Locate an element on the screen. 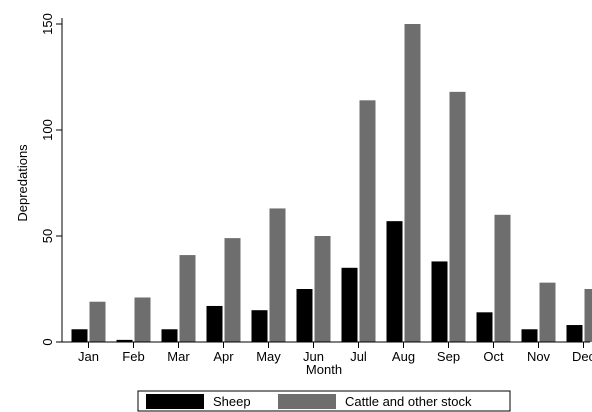  x-tick-label: Feb is located at coordinates (133, 356).